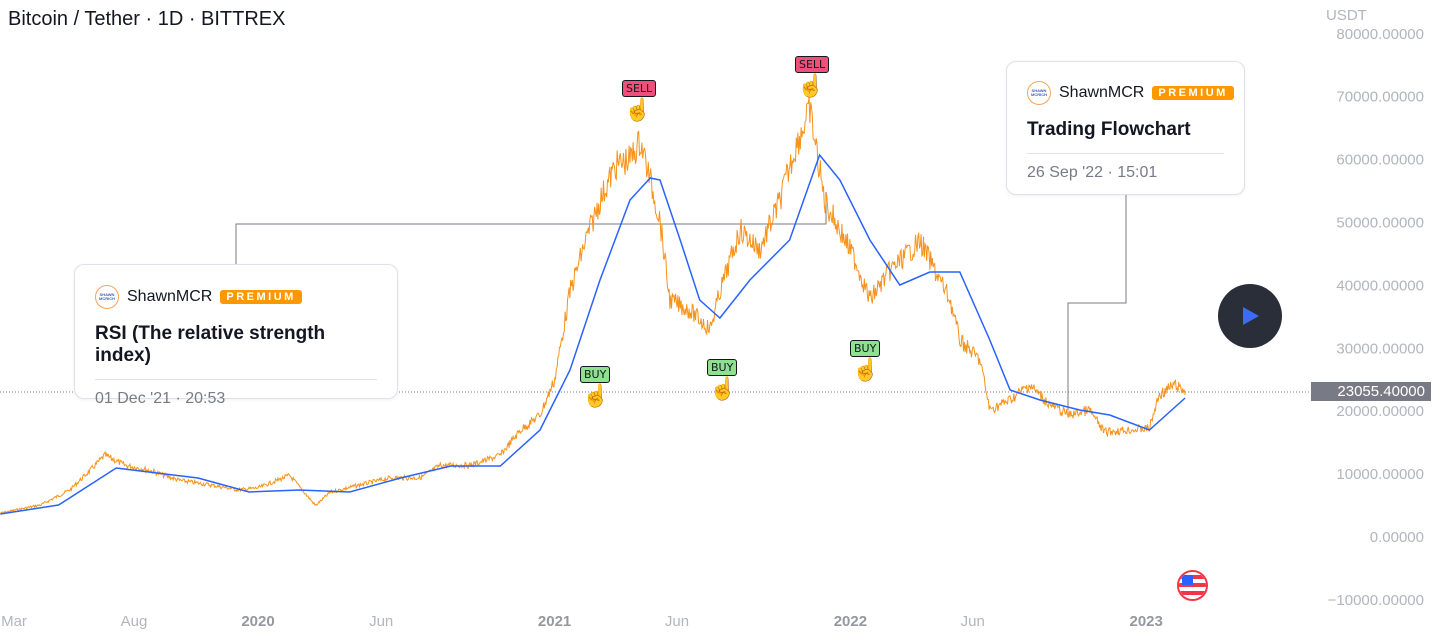 The width and height of the screenshot is (1440, 635). What do you see at coordinates (160, 398) in the screenshot?
I see `idea-date: 01 Dec '21 · 20:53` at bounding box center [160, 398].